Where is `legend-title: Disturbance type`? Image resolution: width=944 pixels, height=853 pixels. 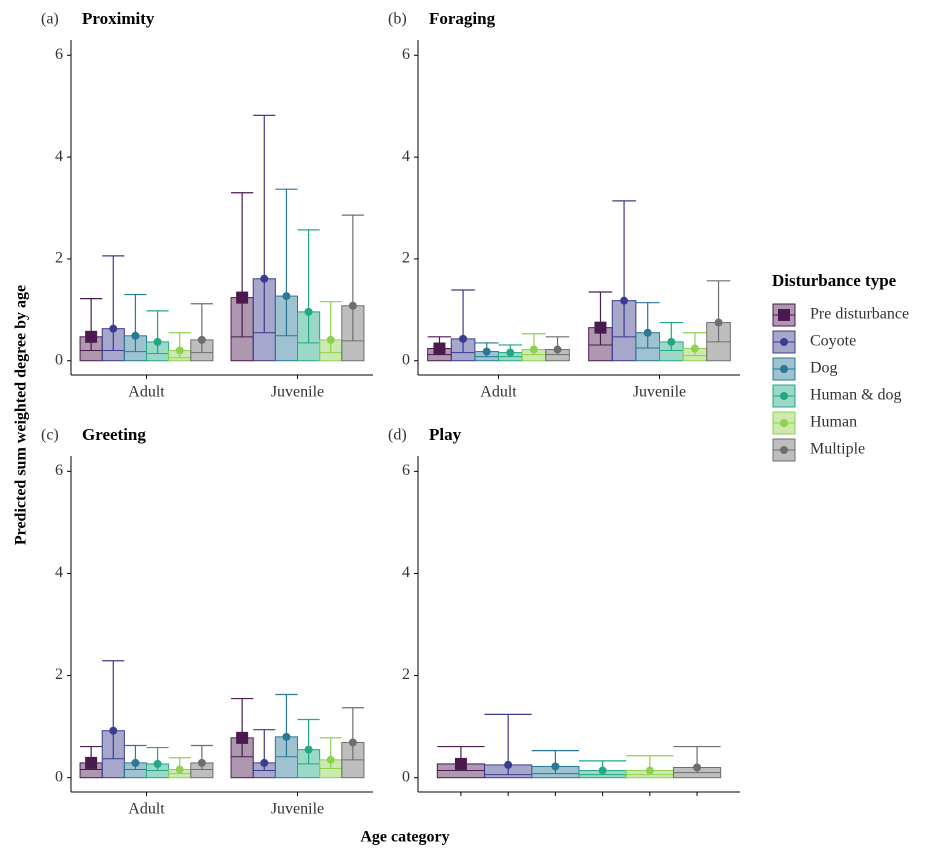
legend-title: Disturbance type is located at coordinates (834, 280).